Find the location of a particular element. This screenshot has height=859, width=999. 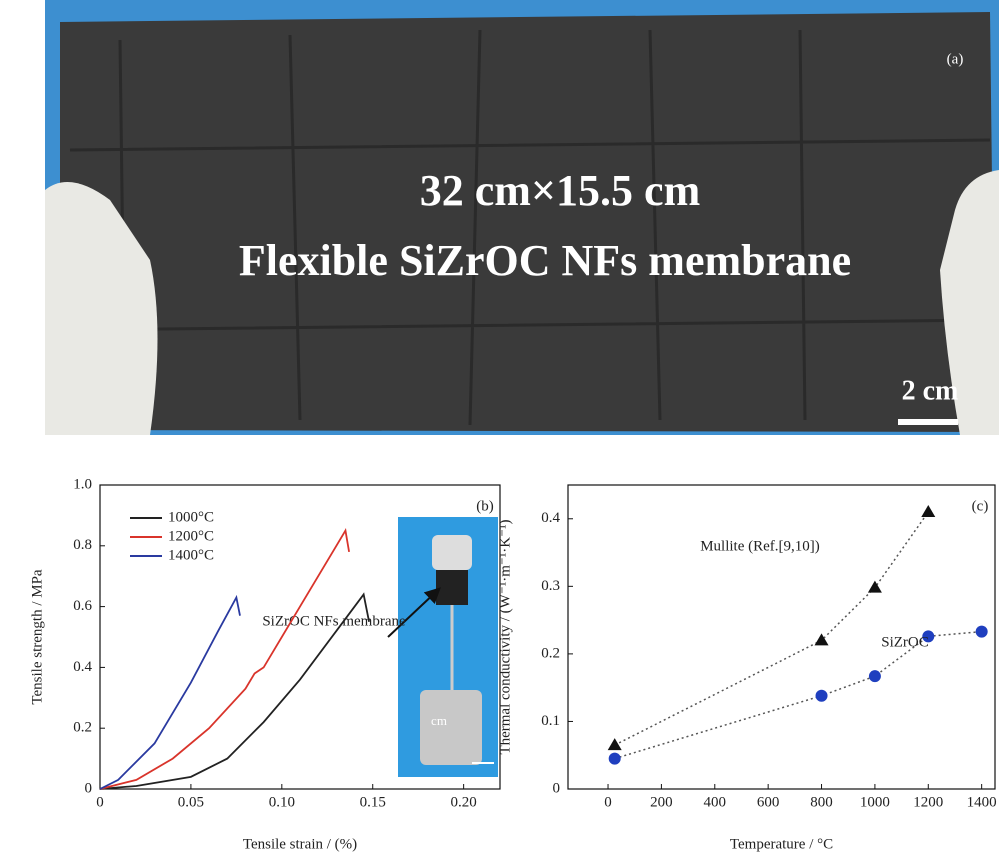

x-tick-label: 400 is located at coordinates (715, 802).